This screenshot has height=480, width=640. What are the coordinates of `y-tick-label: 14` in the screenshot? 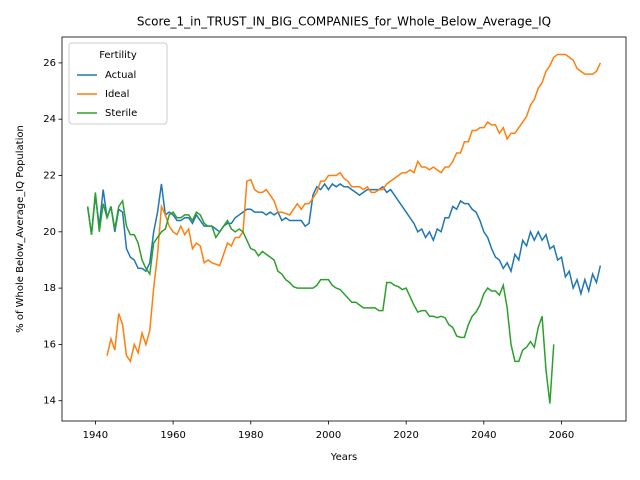 It's located at (49, 401).